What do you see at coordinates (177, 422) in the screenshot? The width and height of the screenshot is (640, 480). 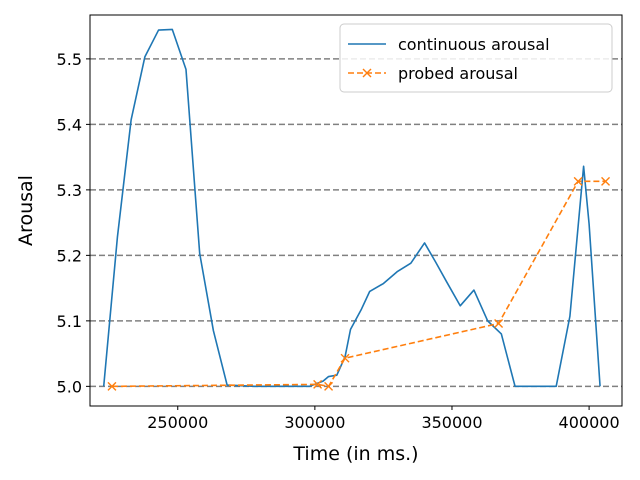 I see `x-tick-label: 250000` at bounding box center [177, 422].